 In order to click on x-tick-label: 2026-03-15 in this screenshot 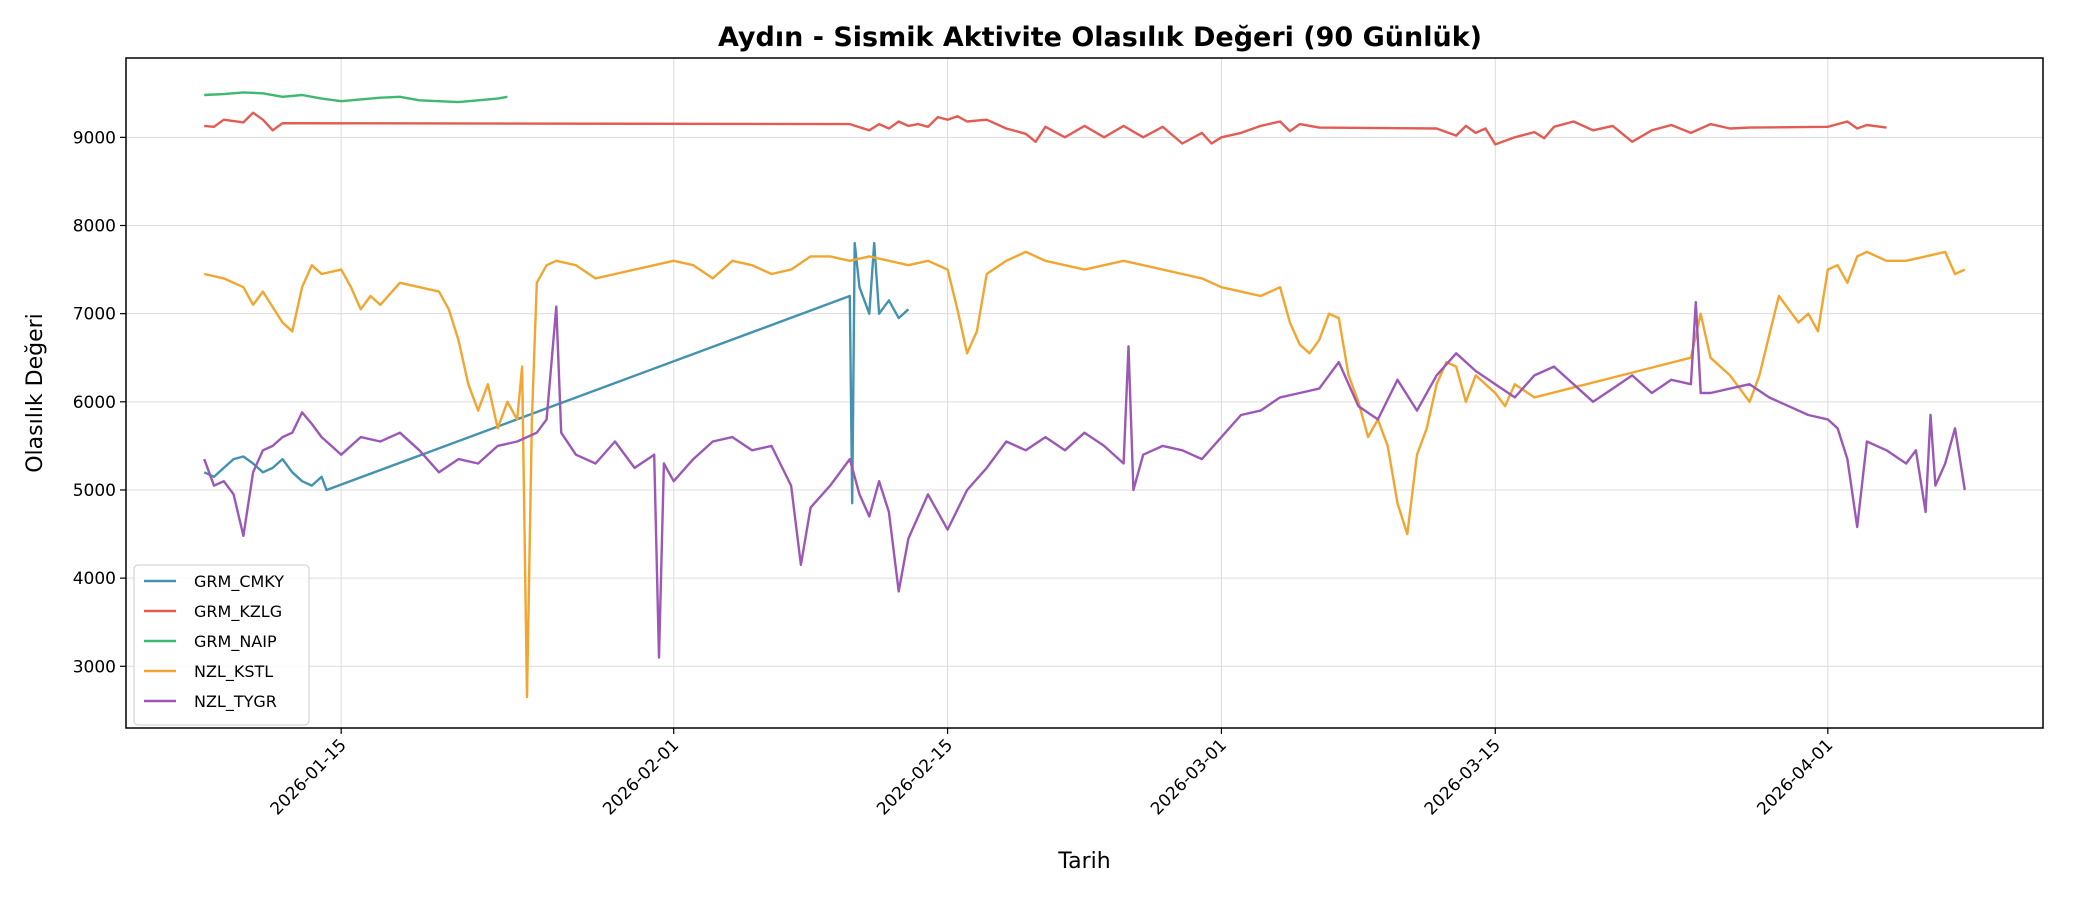, I will do `click(1463, 777)`.